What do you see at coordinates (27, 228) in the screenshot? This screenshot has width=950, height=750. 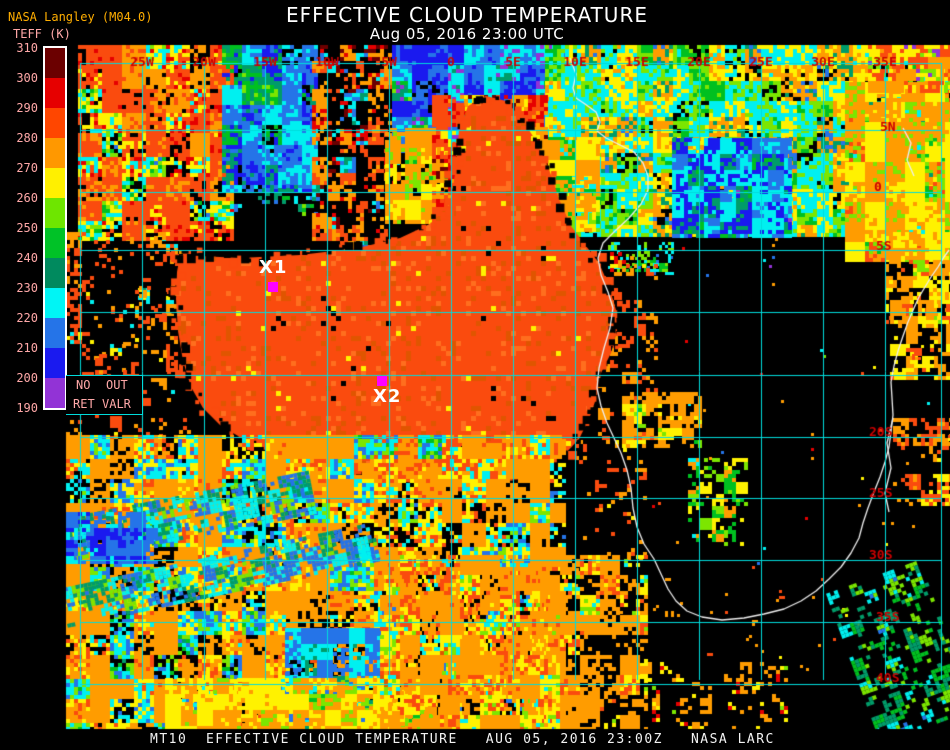 I see `colorbar-tick-label: 250` at bounding box center [27, 228].